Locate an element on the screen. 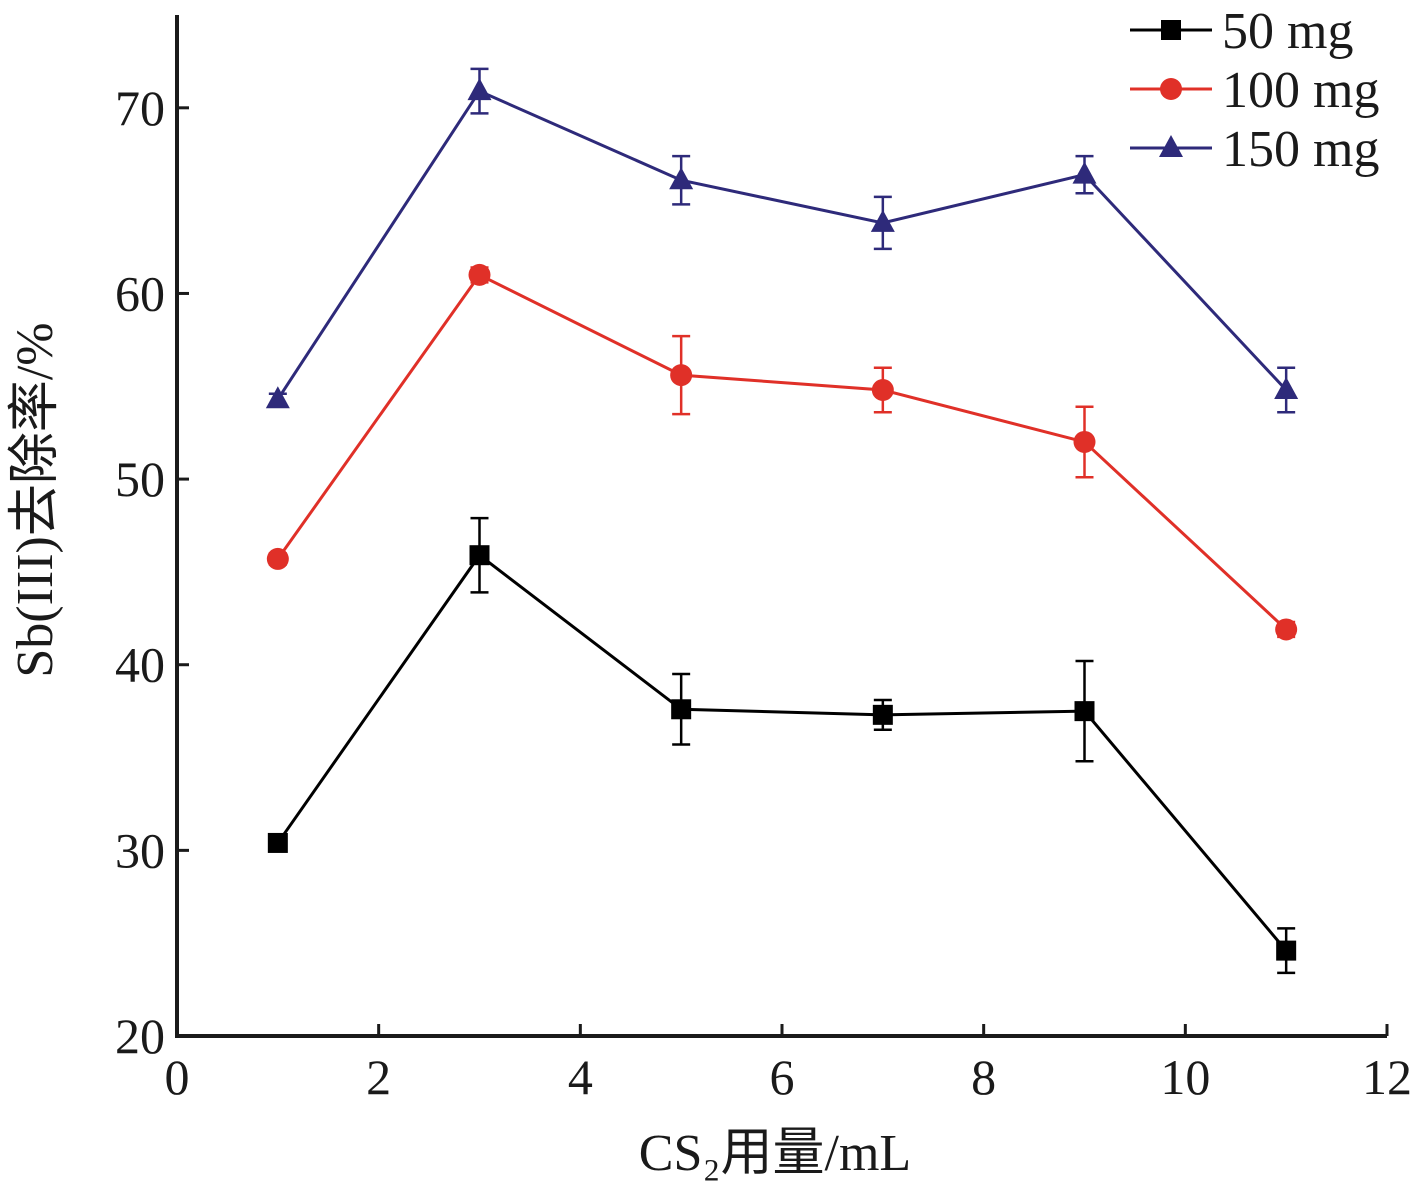  y-axis-title: Sb(III)去除率/% is located at coordinates (35, 499).